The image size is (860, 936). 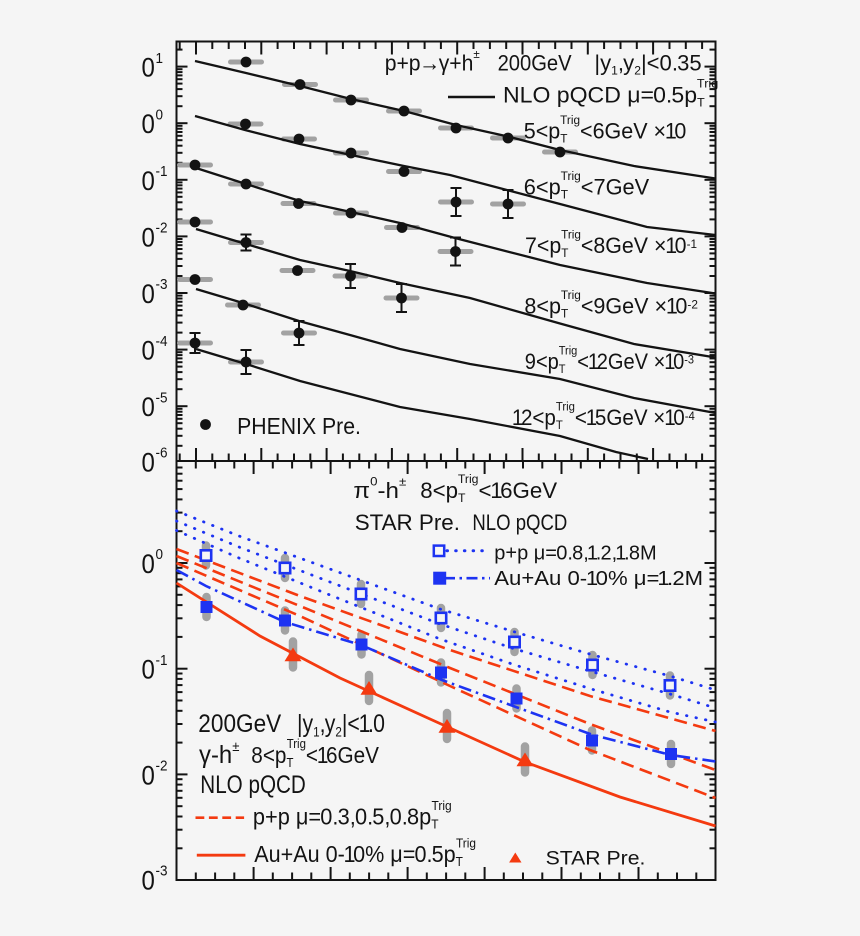 What do you see at coordinates (647, 63) in the screenshot?
I see `svg-text: |y1,y2|<0.35` at bounding box center [647, 63].